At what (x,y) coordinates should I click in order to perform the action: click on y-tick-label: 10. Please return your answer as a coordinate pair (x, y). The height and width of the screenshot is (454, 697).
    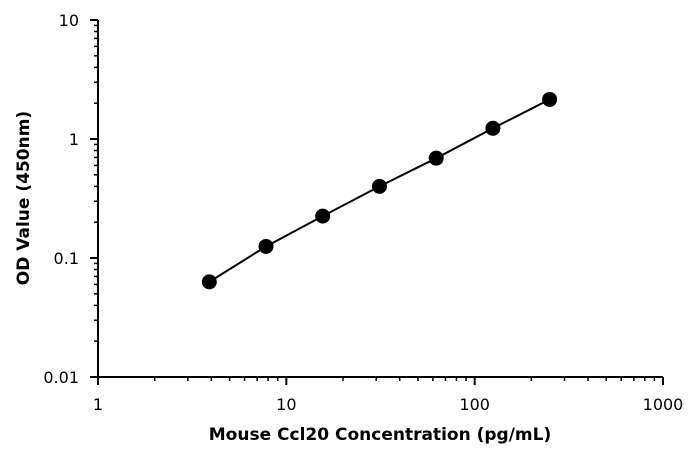
    Looking at the image, I should click on (69, 20).